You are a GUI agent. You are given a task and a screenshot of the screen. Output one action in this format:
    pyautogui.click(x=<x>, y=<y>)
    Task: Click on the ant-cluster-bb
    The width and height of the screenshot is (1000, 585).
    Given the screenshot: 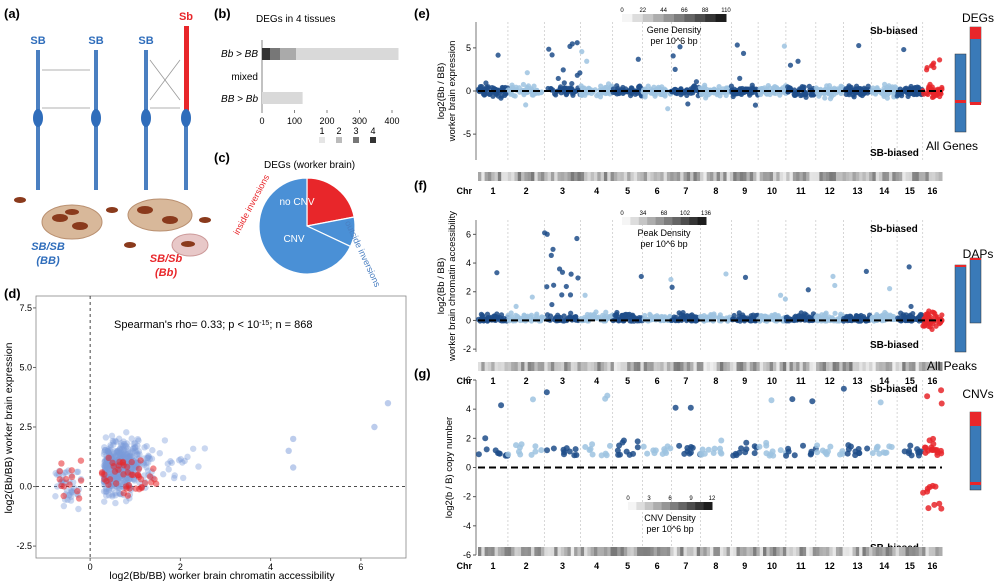 What is the action you would take?
    pyautogui.click(x=66, y=218)
    